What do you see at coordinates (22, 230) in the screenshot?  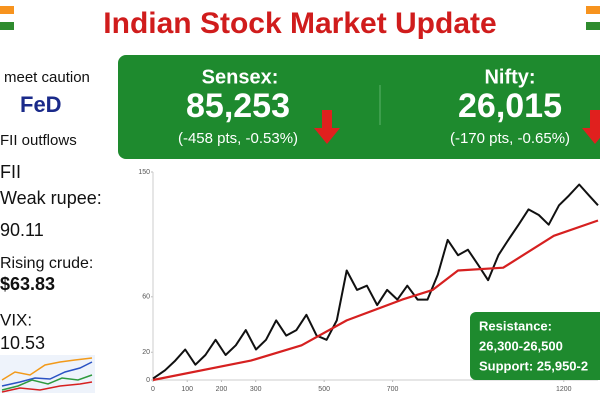 I see `sidebar-text: 90.11` at bounding box center [22, 230].